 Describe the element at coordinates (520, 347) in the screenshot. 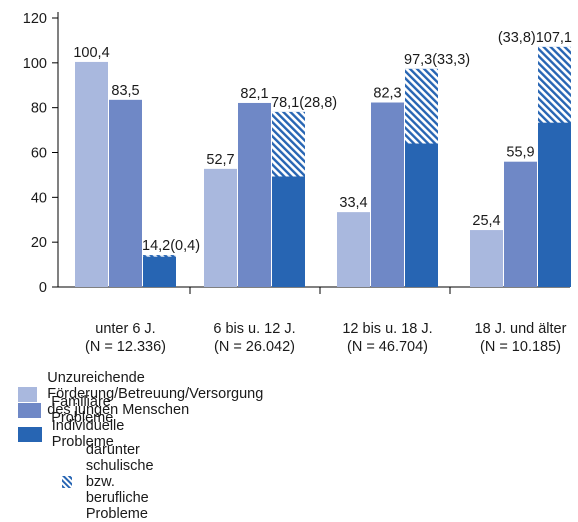

I see `category-count-label: (N = 10.185)` at that location.